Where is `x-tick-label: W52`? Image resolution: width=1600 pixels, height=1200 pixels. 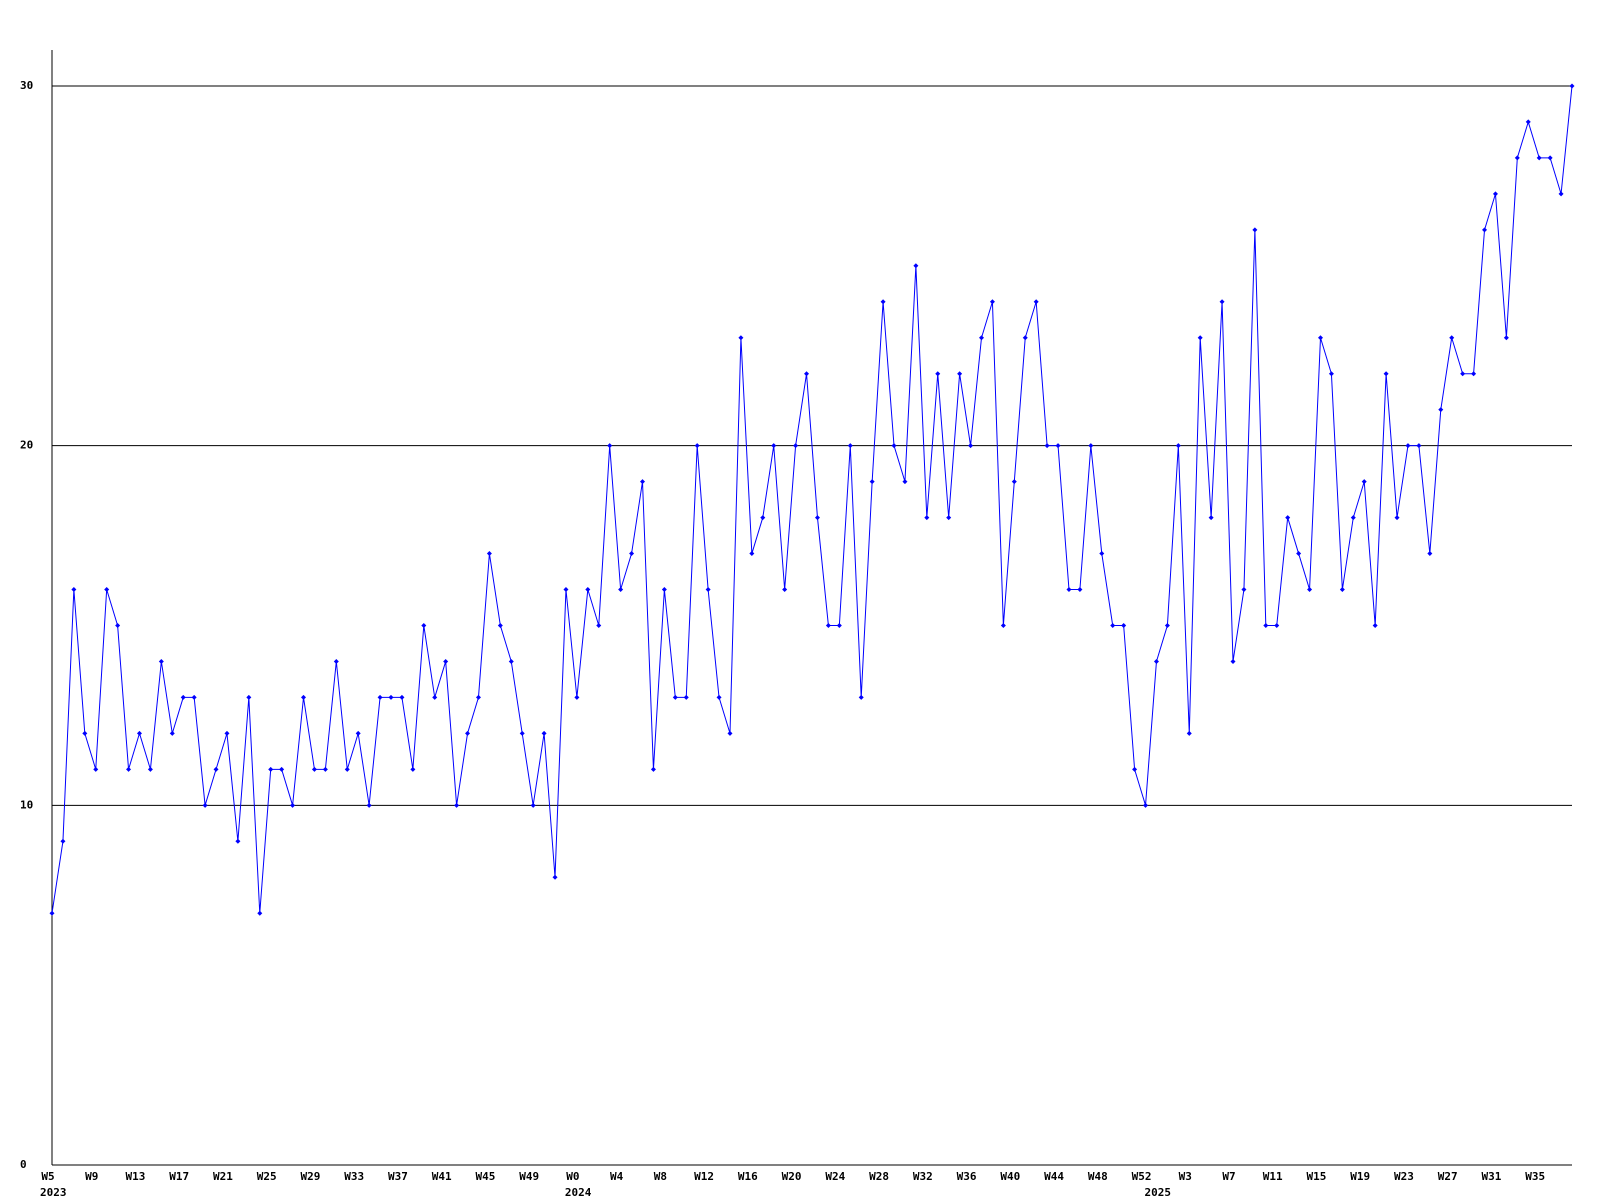 x-tick-label: W52 is located at coordinates (1142, 1176).